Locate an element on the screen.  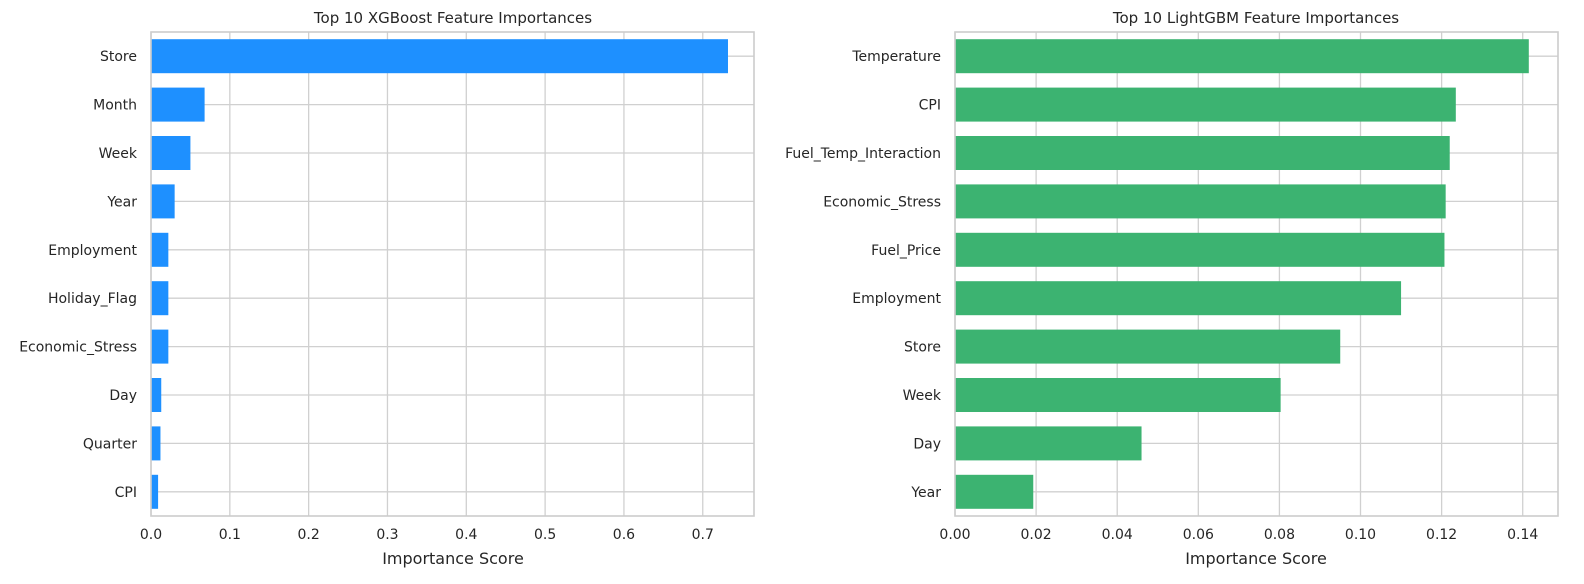
x-tick-label: 0.02 is located at coordinates (1036, 535).